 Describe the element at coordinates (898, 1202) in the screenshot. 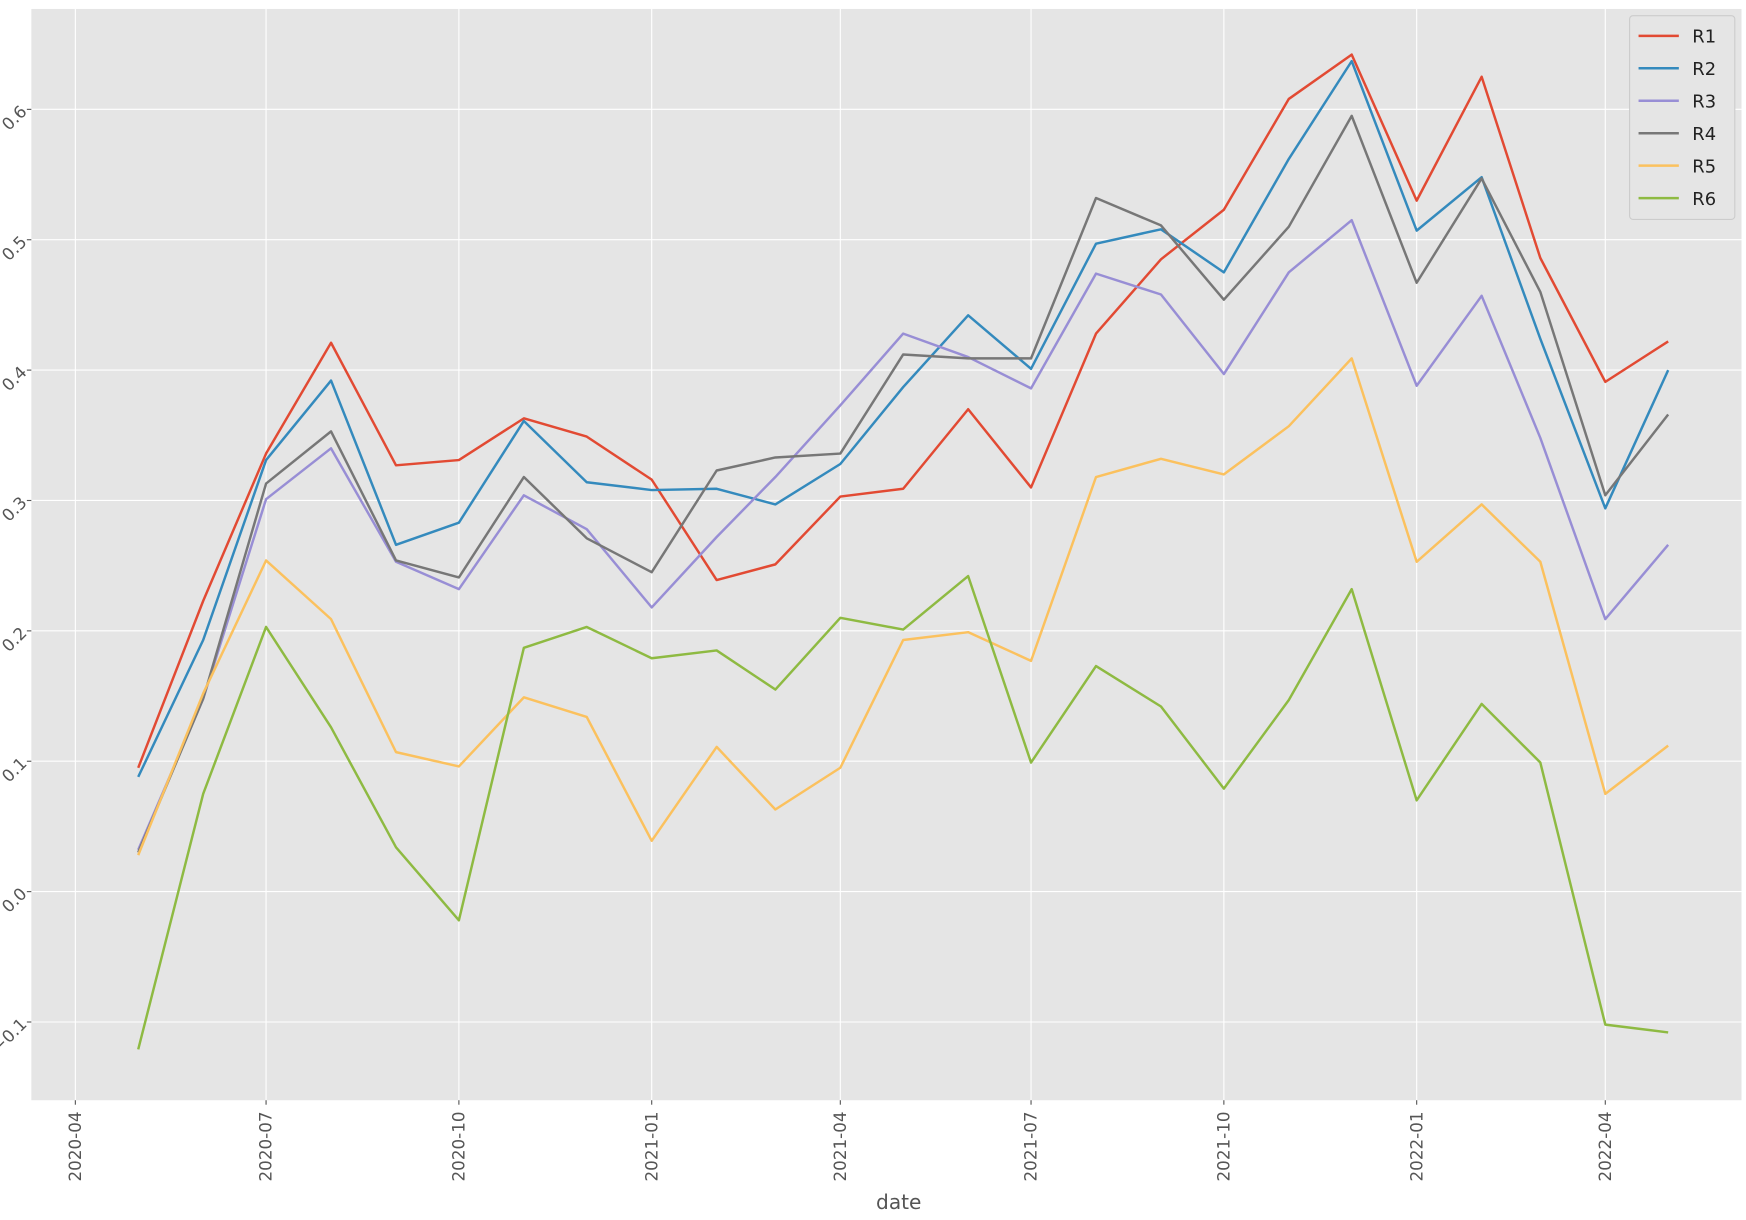

I see `x-axis-label: date` at that location.